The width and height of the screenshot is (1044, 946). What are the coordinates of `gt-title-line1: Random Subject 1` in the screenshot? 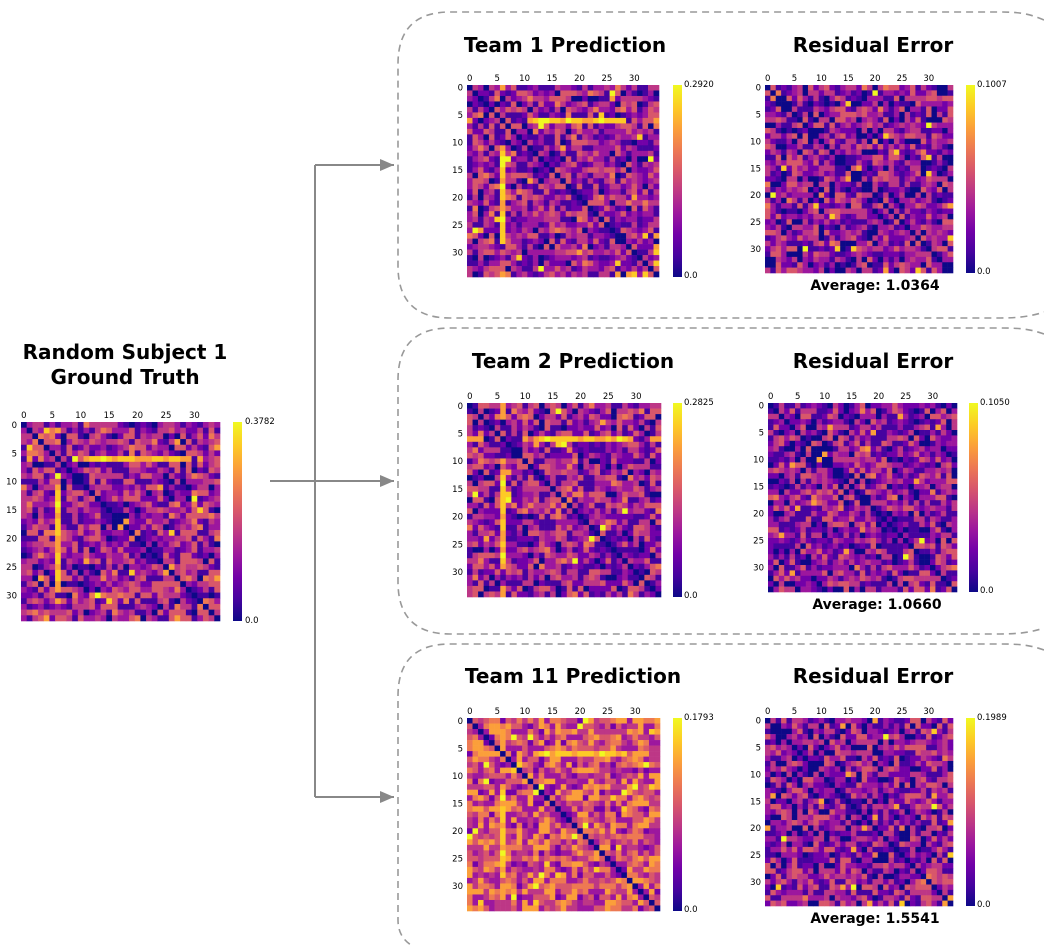 It's located at (125, 352).